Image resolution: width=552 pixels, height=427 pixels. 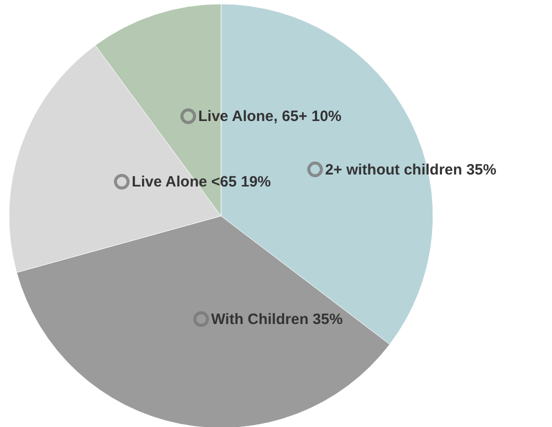 I want to click on legend-label: Live Alone <65 19%, so click(x=201, y=182).